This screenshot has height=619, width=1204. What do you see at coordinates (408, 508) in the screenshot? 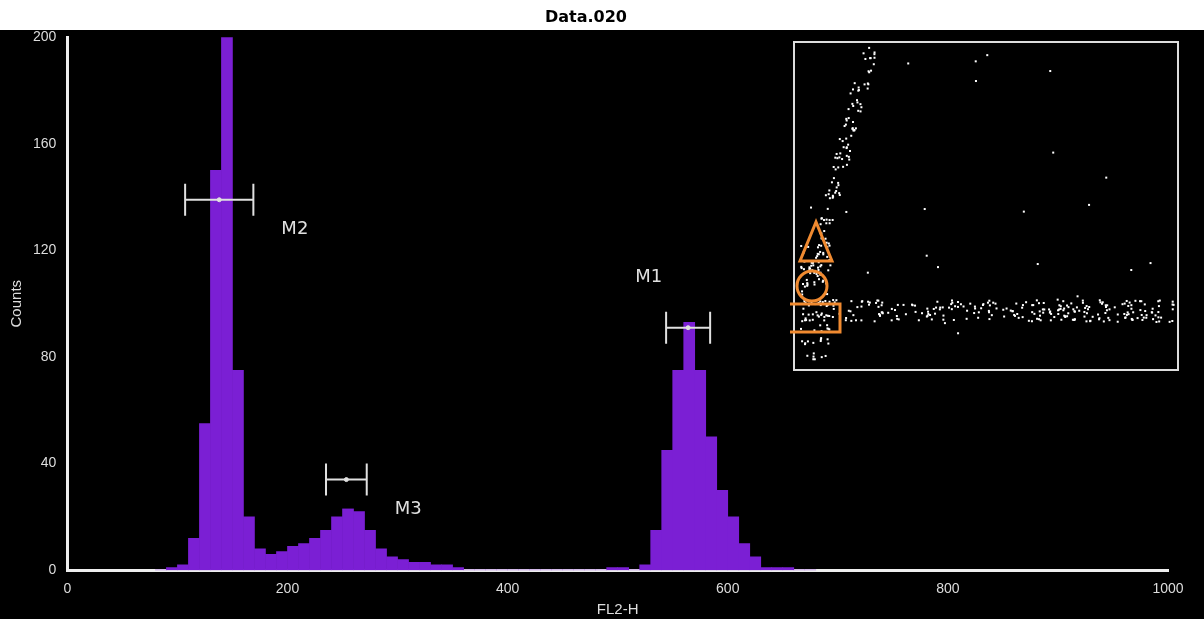
I see `annotation: M3` at bounding box center [408, 508].